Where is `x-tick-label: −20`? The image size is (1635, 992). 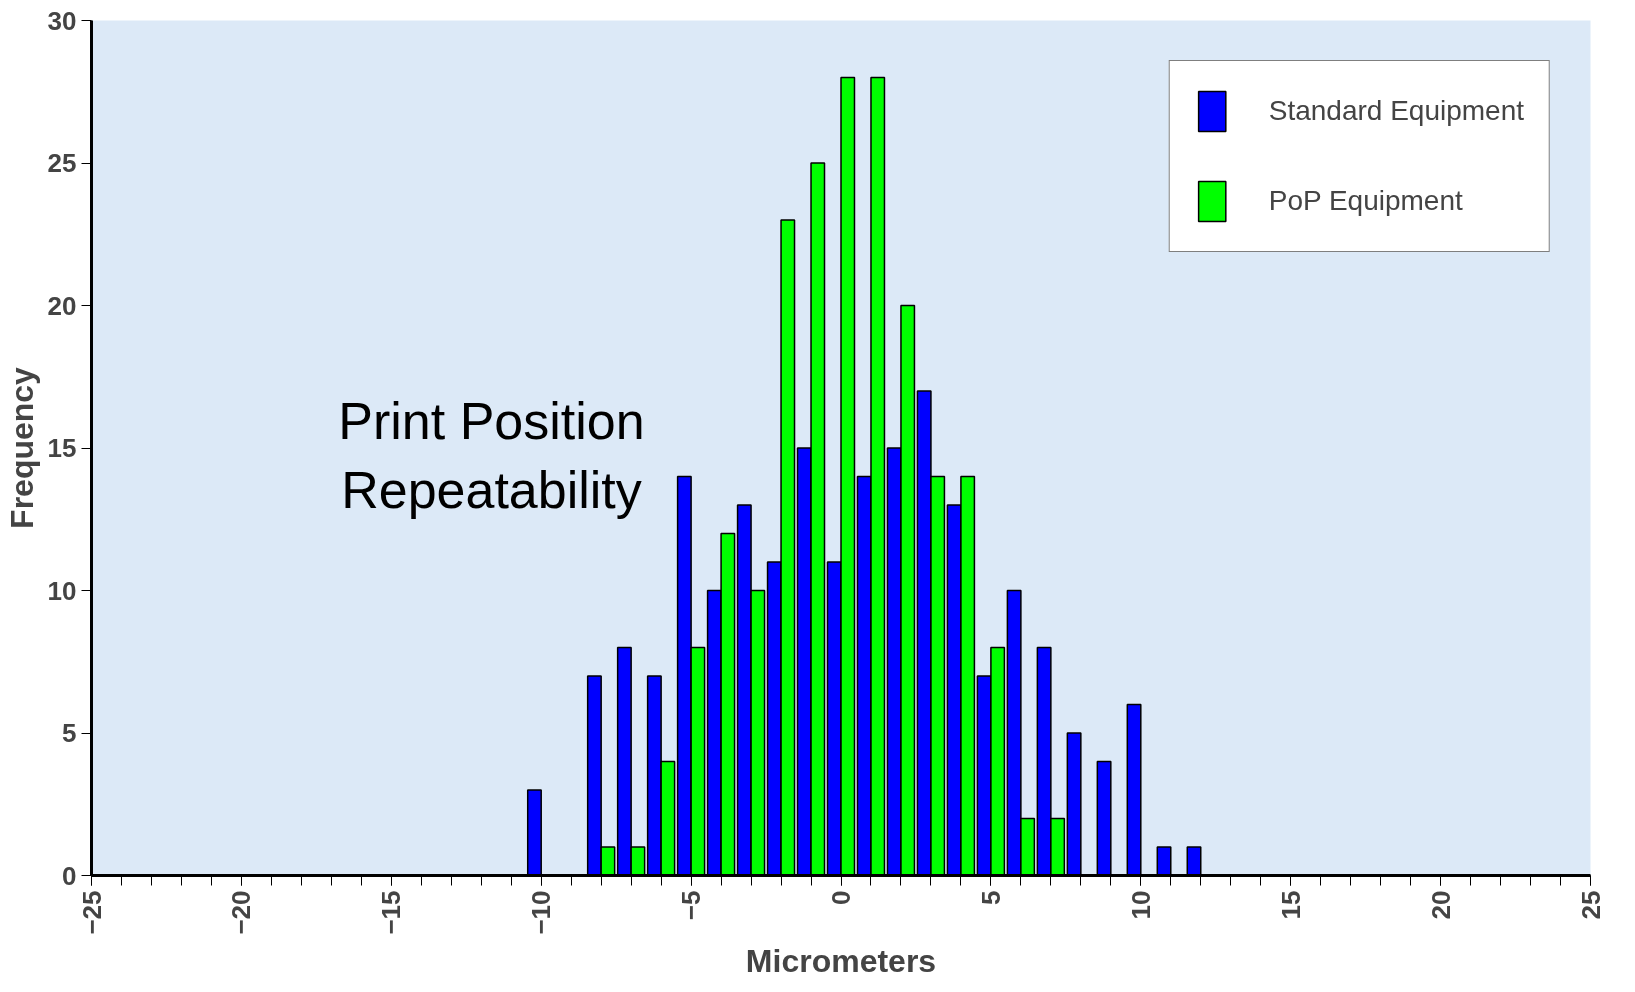
x-tick-label: −20 is located at coordinates (241, 912).